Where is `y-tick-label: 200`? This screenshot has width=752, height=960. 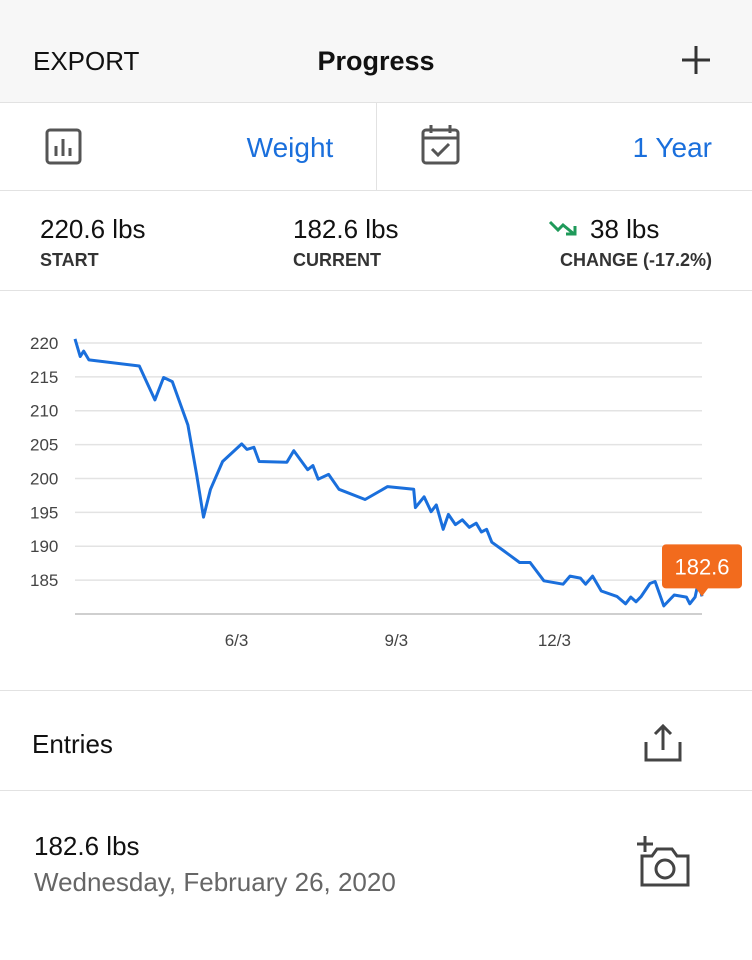 y-tick-label: 200 is located at coordinates (44, 478).